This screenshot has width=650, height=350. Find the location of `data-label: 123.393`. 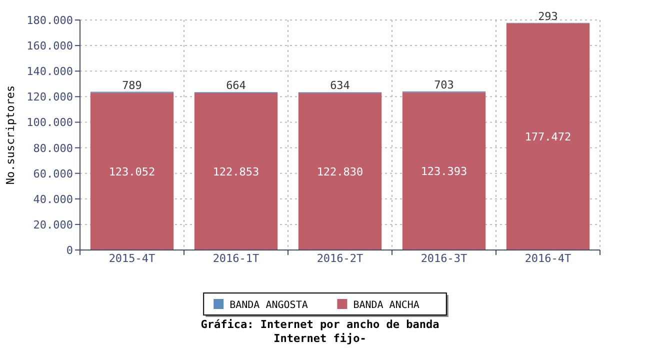

data-label: 123.393 is located at coordinates (444, 171).